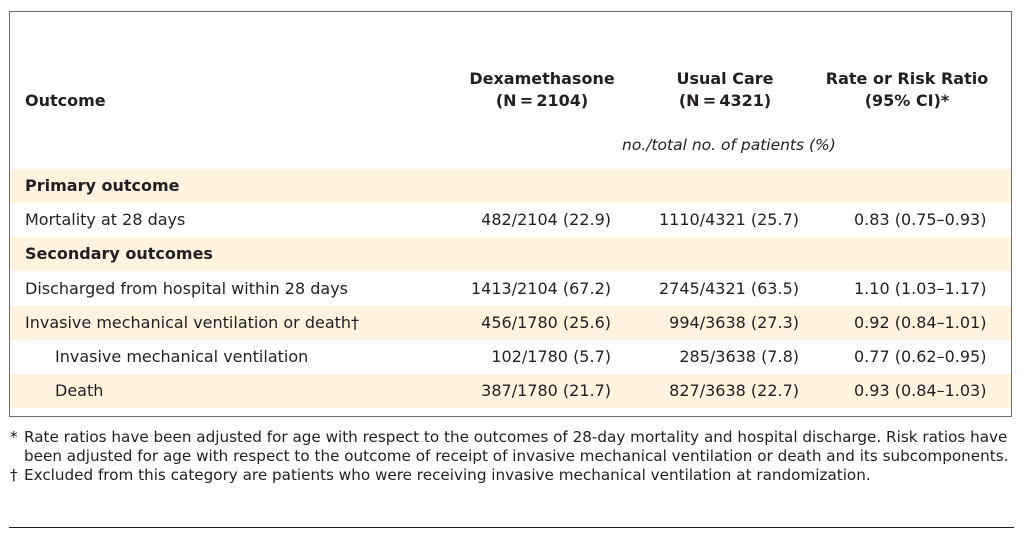  Describe the element at coordinates (729, 145) in the screenshot. I see `units-caption: no./total no. of patients (%)` at that location.